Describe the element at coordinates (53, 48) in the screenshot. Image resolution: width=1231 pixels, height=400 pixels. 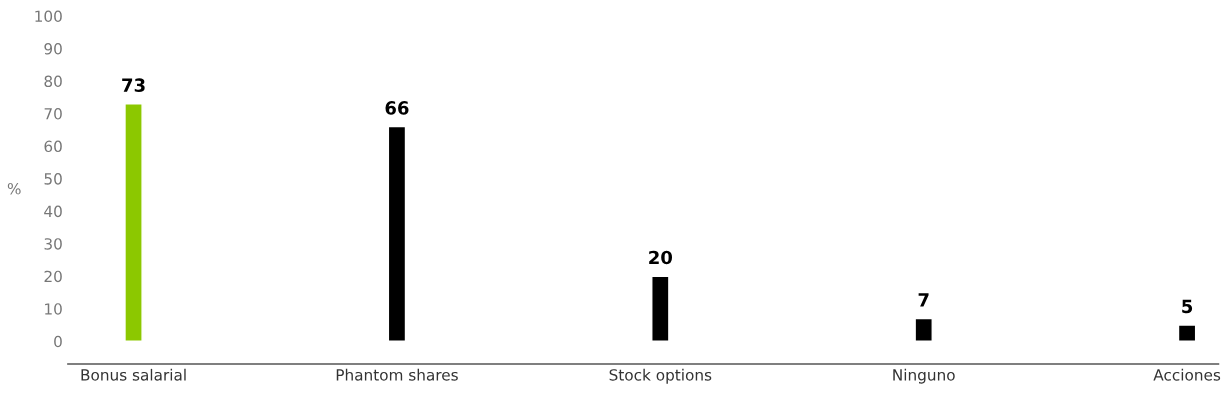
I see `y-tick-label: 90` at that location.